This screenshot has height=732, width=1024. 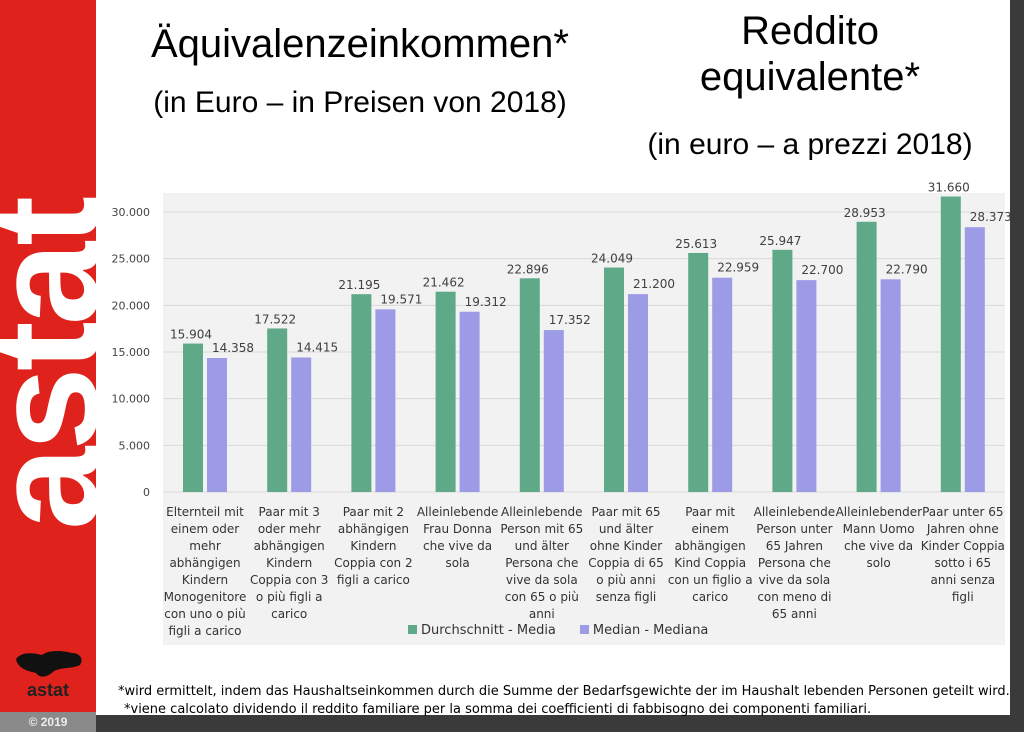 I want to click on y-tick-label: 5.000, so click(x=135, y=445).